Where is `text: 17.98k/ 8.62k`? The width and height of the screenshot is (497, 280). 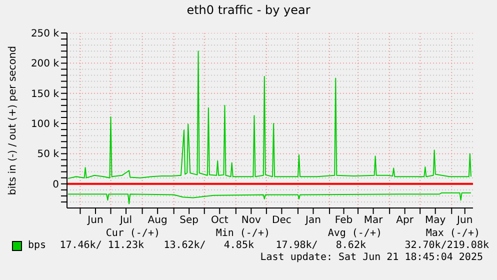
text: 17.98k/ 8.62k is located at coordinates (320, 245).